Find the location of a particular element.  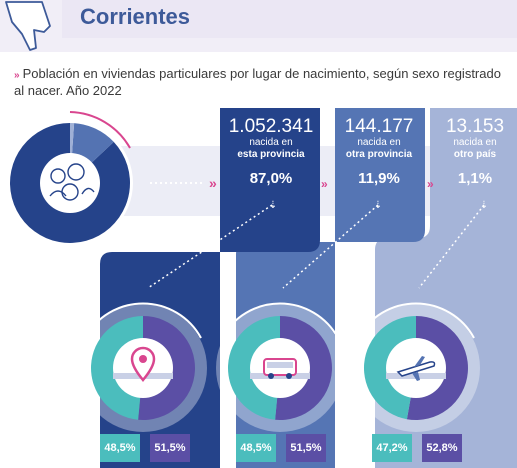

main-pie-arc is located at coordinates (100, 130).